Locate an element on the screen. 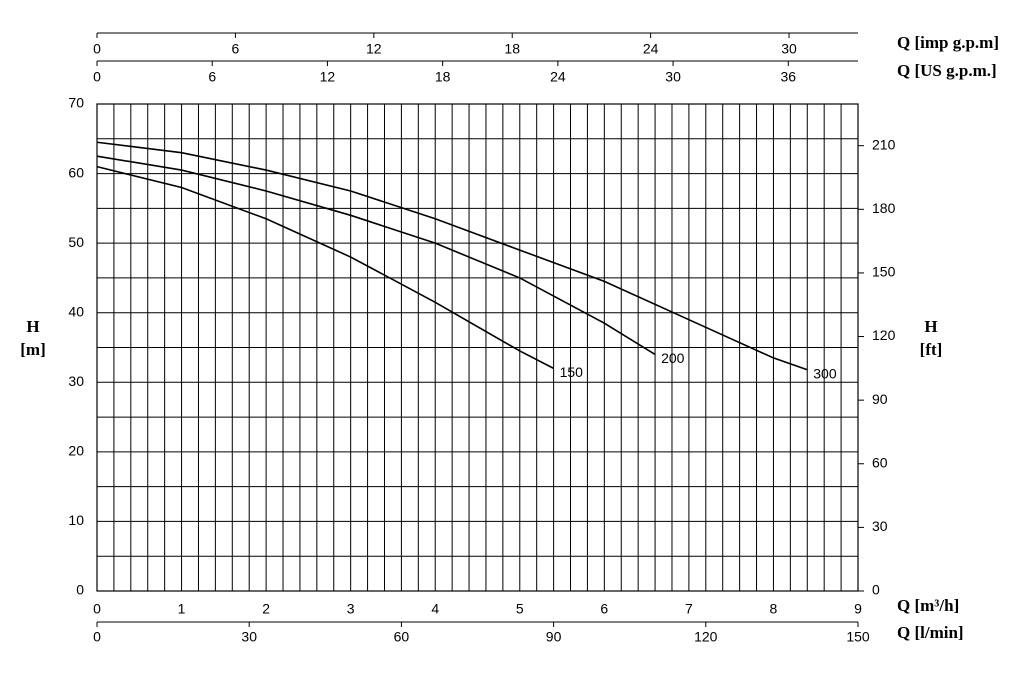 This screenshot has height=683, width=1030. x-tick-label: 8 is located at coordinates (774, 609).